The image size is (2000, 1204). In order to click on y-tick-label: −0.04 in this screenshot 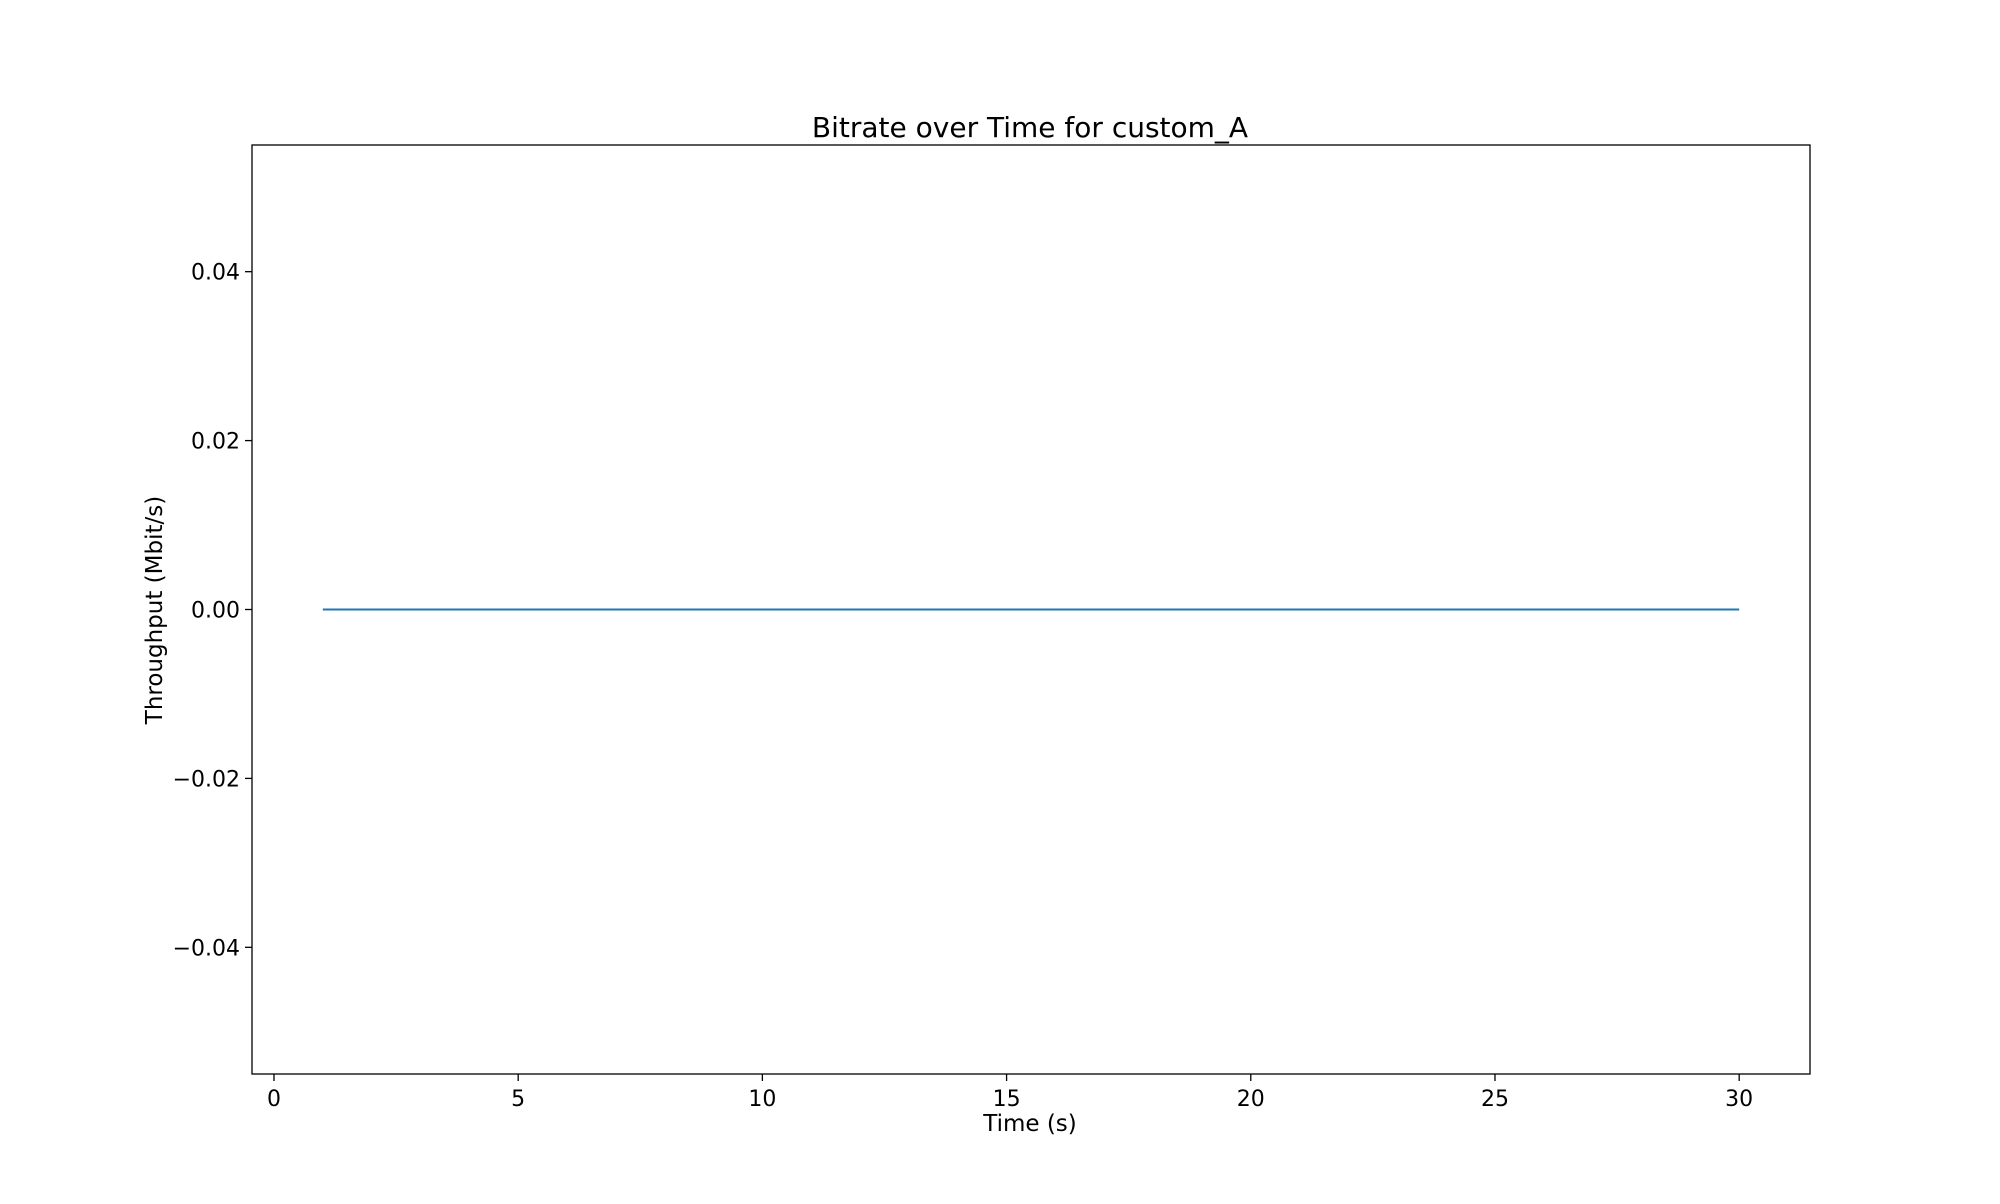, I will do `click(206, 948)`.